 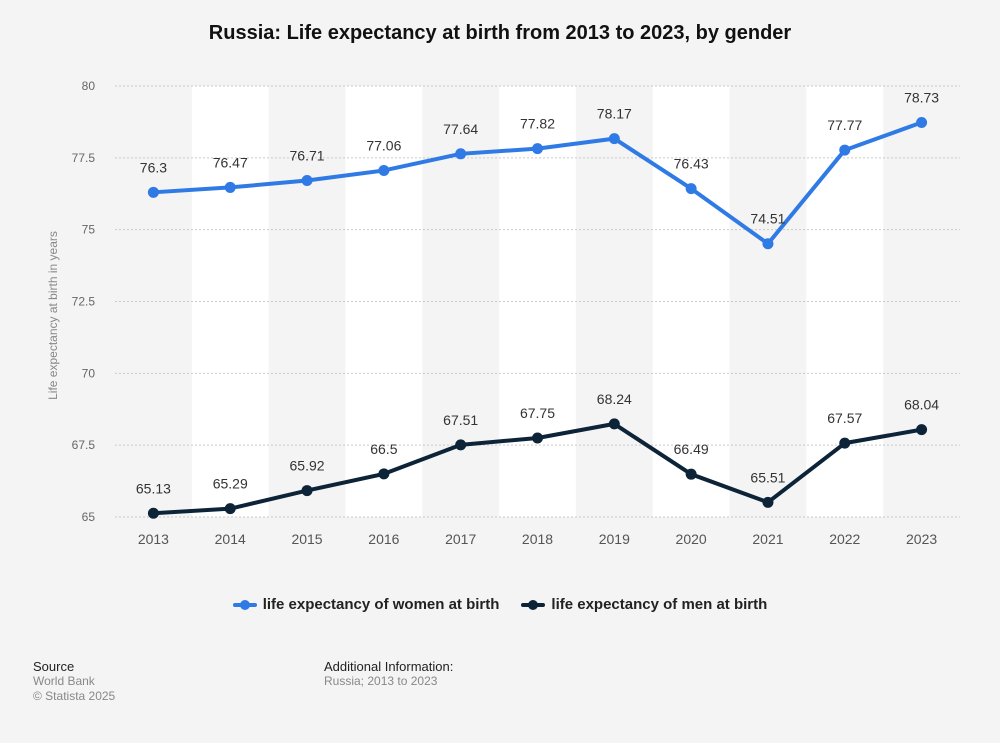 I want to click on data-label: 65.29, so click(x=230, y=484).